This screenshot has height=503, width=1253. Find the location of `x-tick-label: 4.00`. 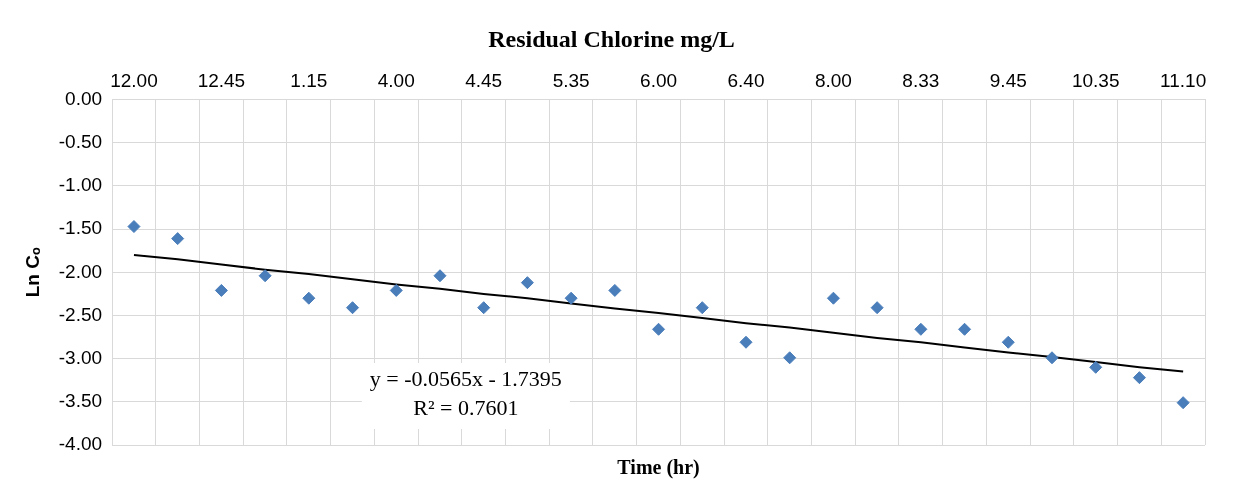

x-tick-label: 4.00 is located at coordinates (396, 81).